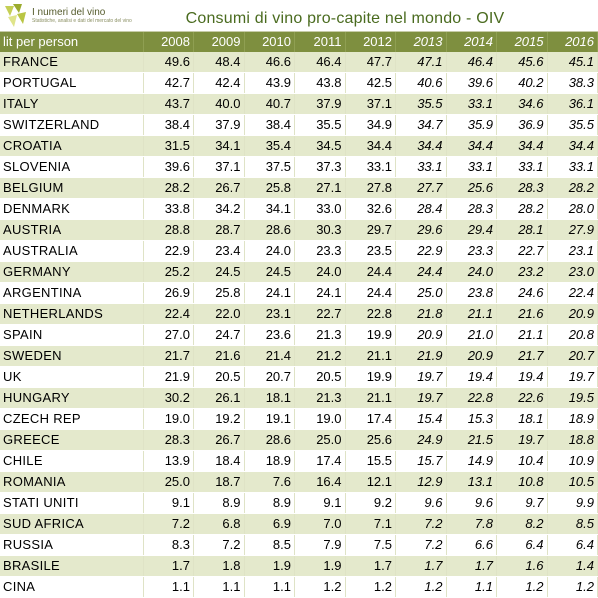 This screenshot has width=598, height=598. What do you see at coordinates (320, 251) in the screenshot?
I see `value-cell: 23.3` at bounding box center [320, 251].